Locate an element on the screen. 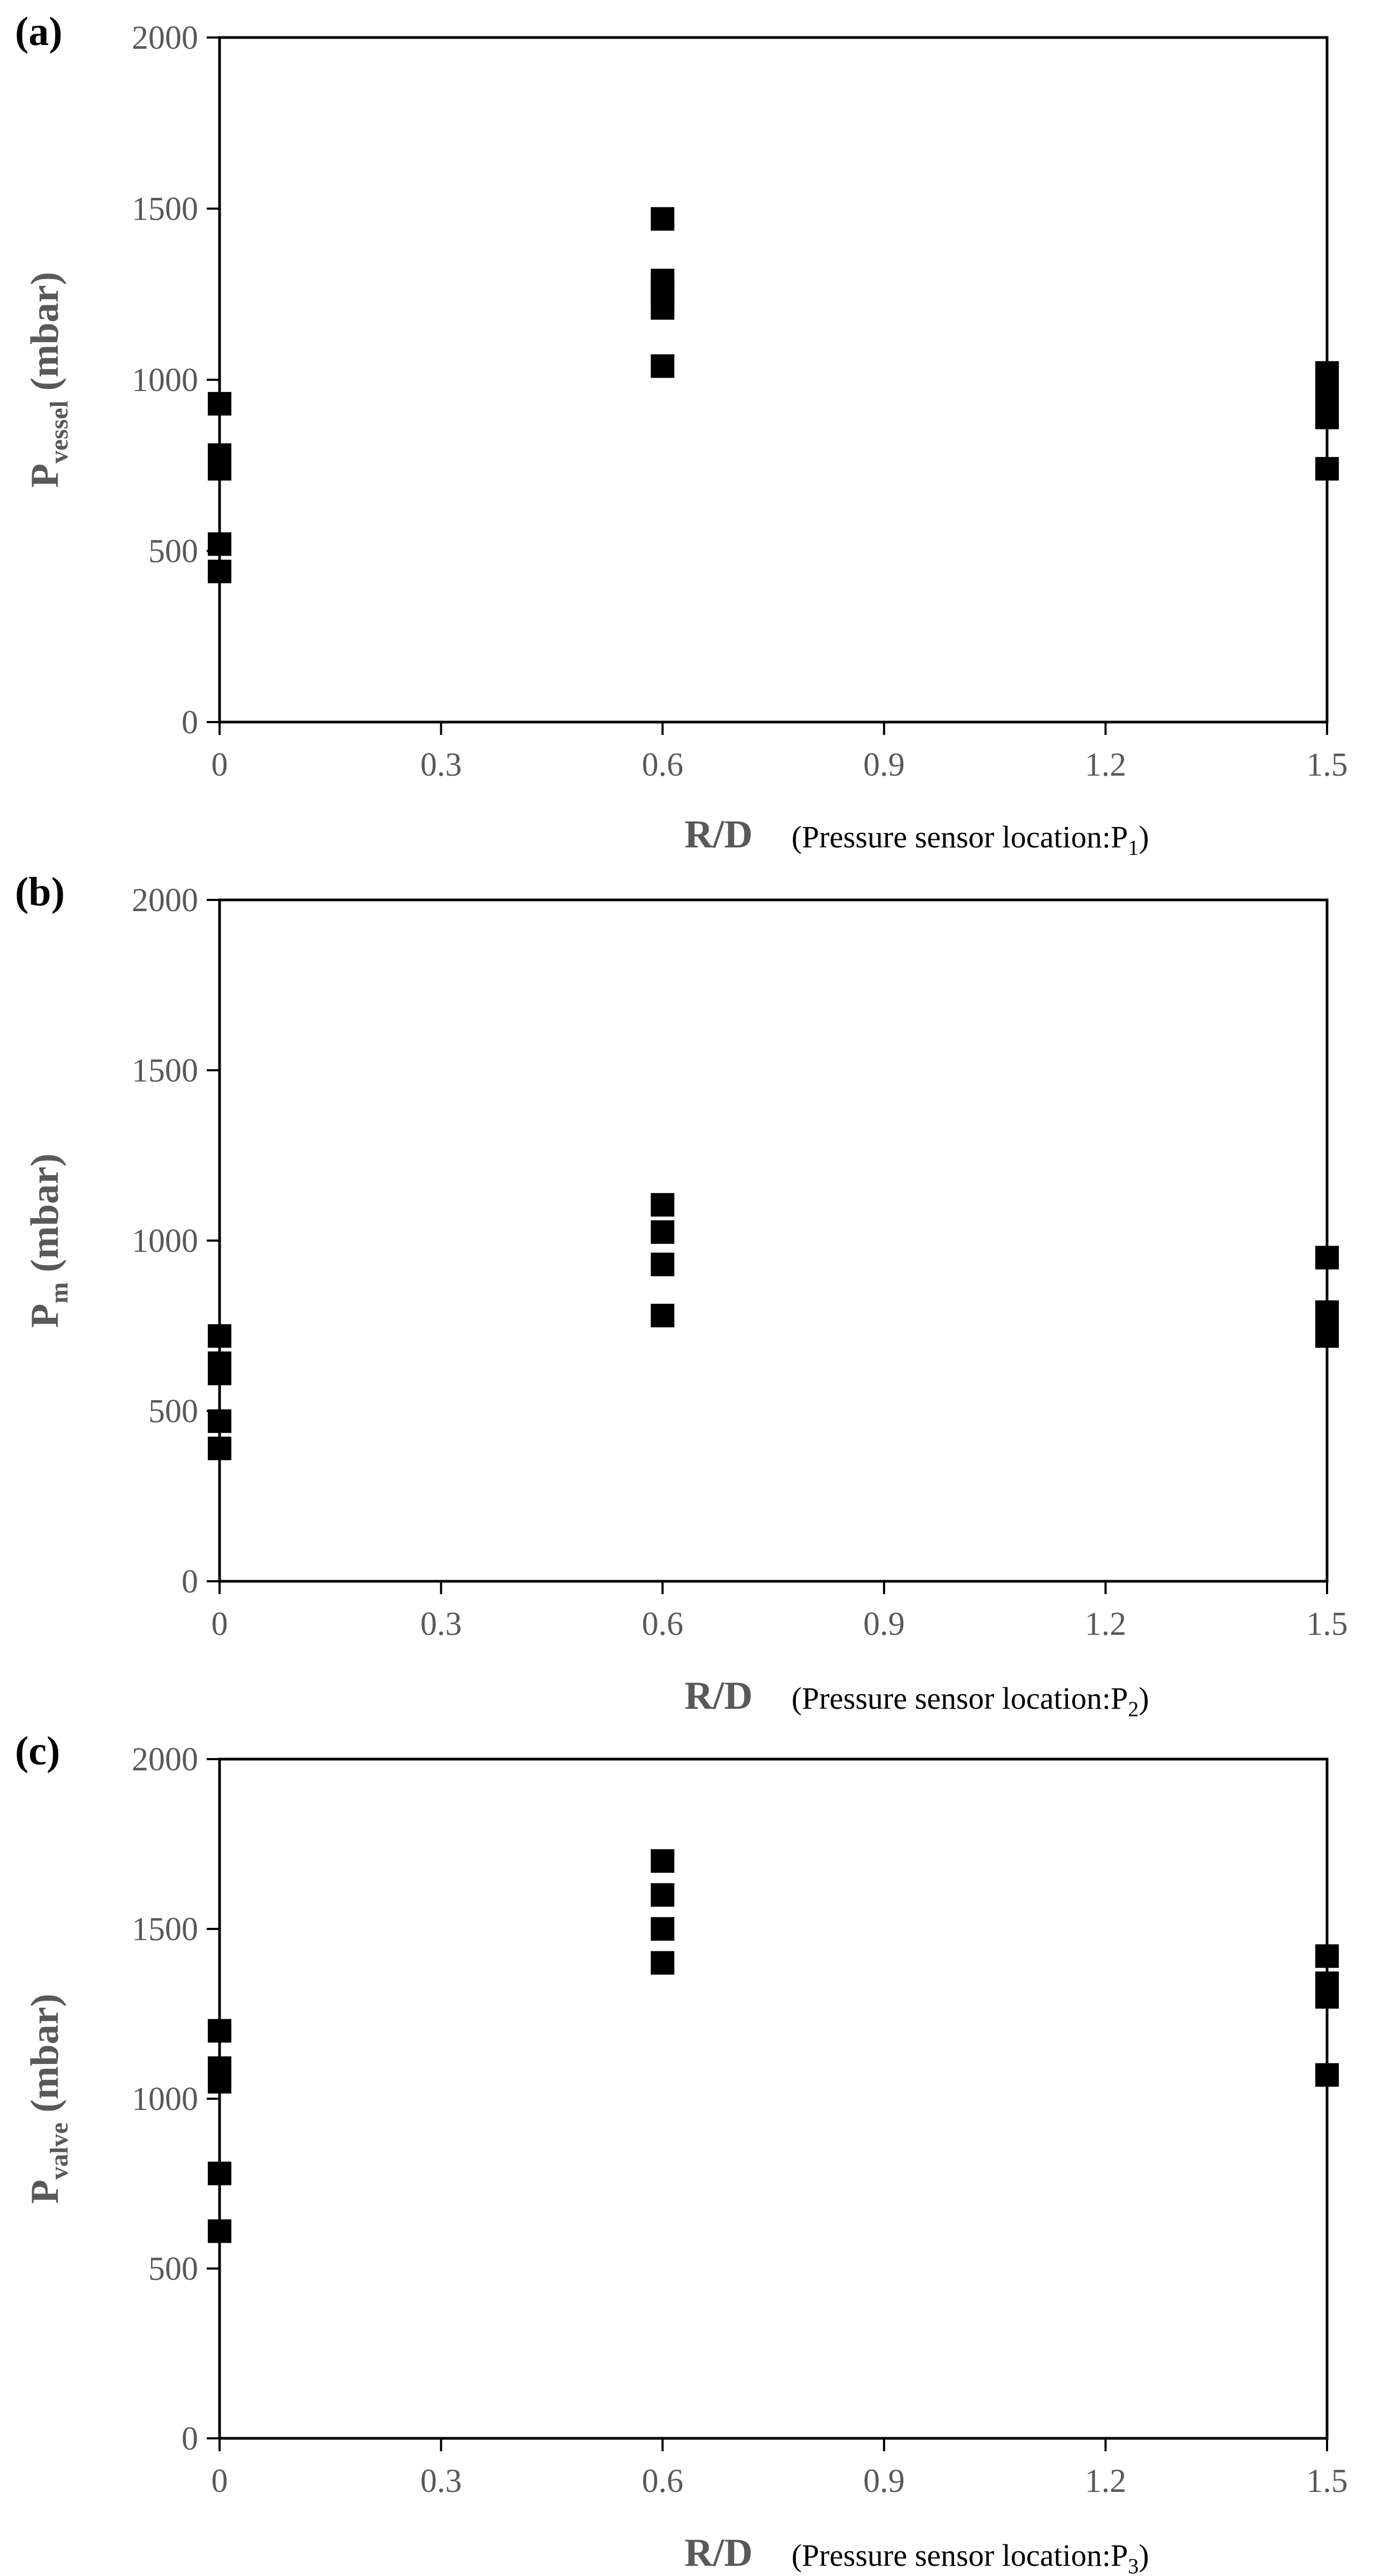 The height and width of the screenshot is (2576, 1379). xtick-label-c-3: 0.9 is located at coordinates (884, 2481).